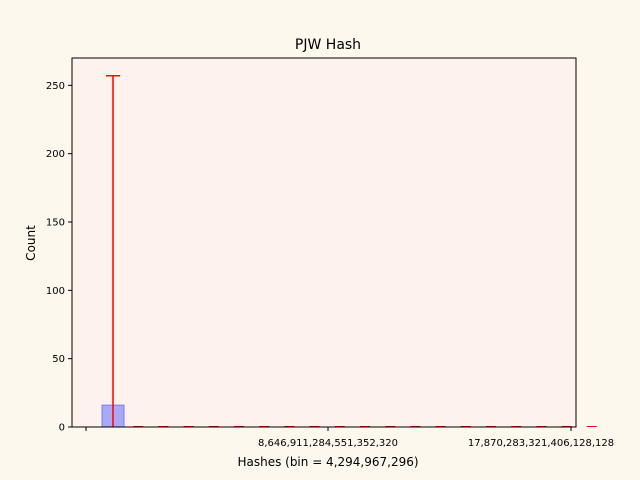 The height and width of the screenshot is (480, 640). I want to click on x-axis-label: Hashes (bin = 4,294,967,296), so click(327, 462).